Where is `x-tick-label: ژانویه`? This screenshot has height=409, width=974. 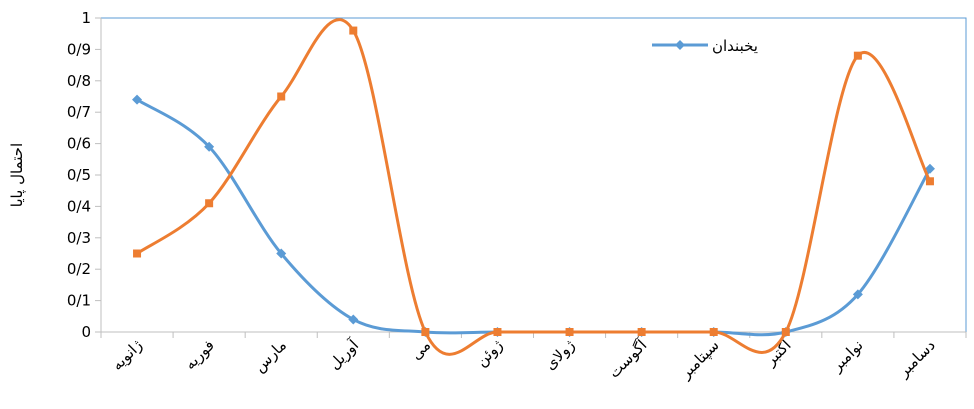 x-tick-label: ژانویه is located at coordinates (127, 355).